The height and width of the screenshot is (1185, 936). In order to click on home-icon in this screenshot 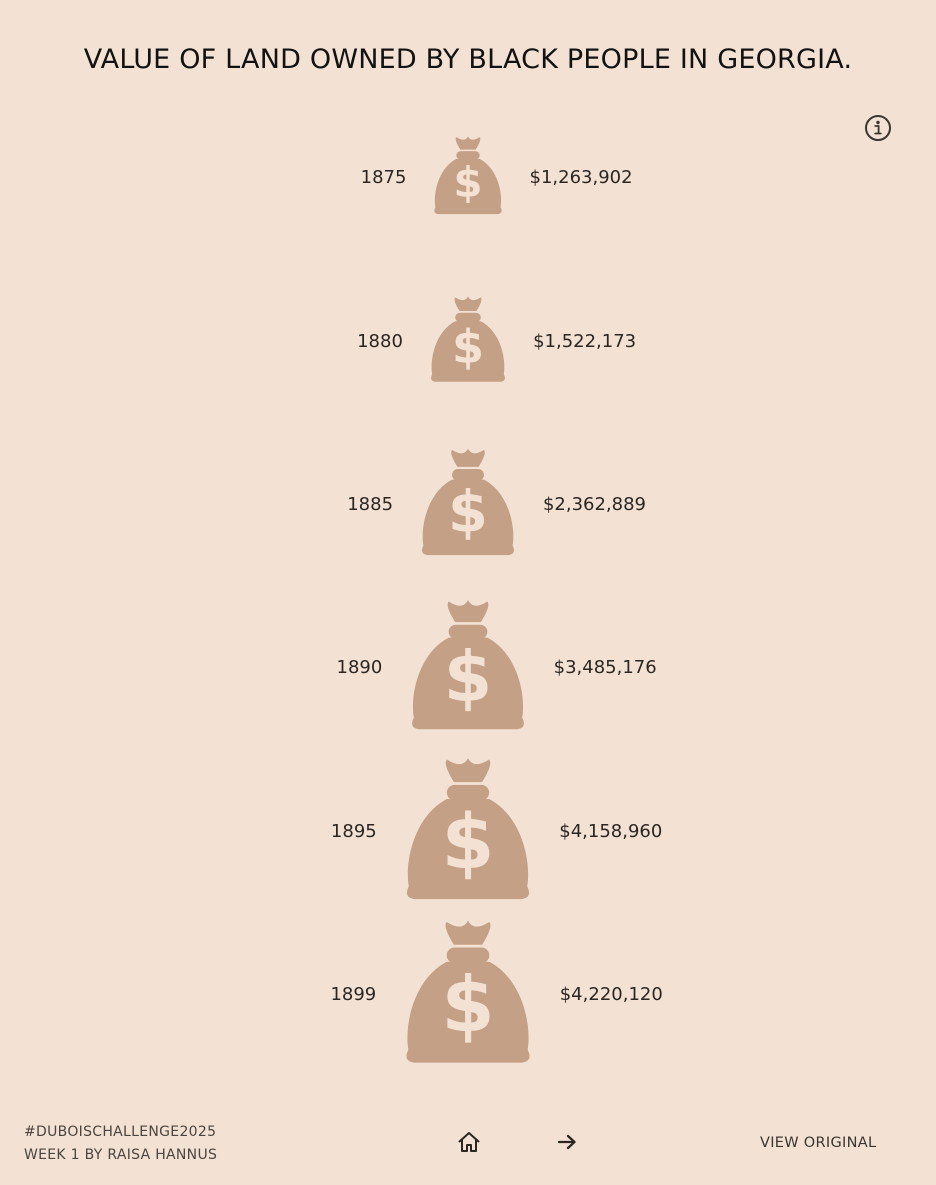, I will do `click(469, 1142)`.